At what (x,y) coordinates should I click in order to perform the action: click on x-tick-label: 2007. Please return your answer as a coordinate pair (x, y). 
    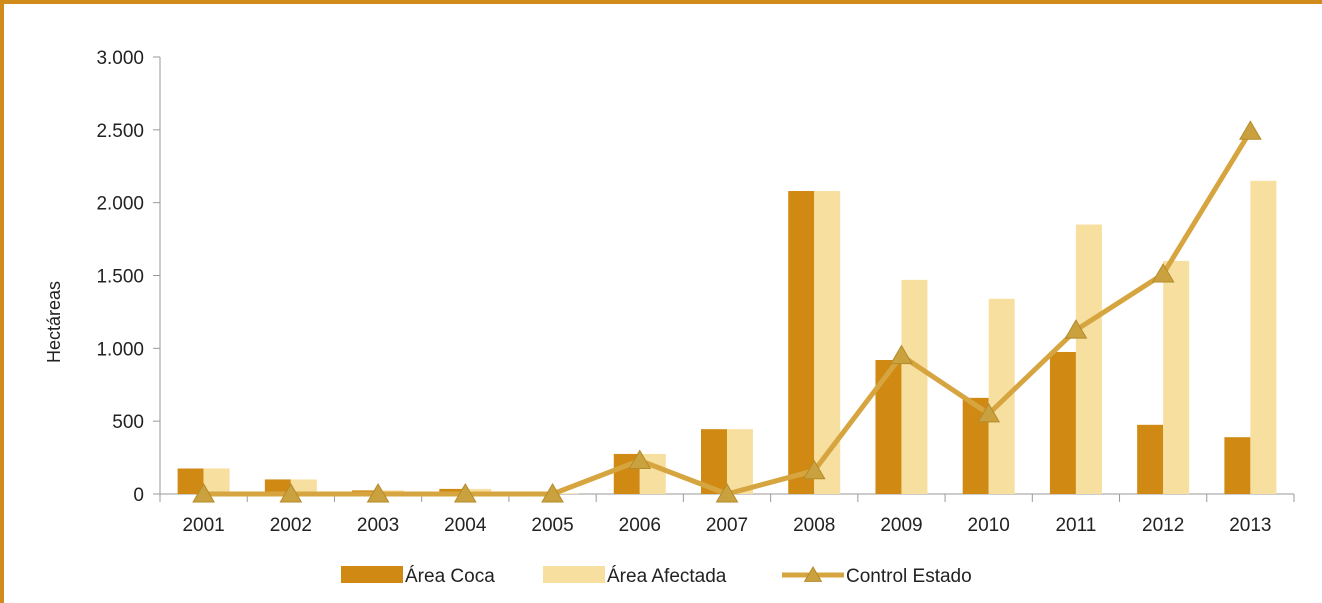
    Looking at the image, I should click on (727, 525).